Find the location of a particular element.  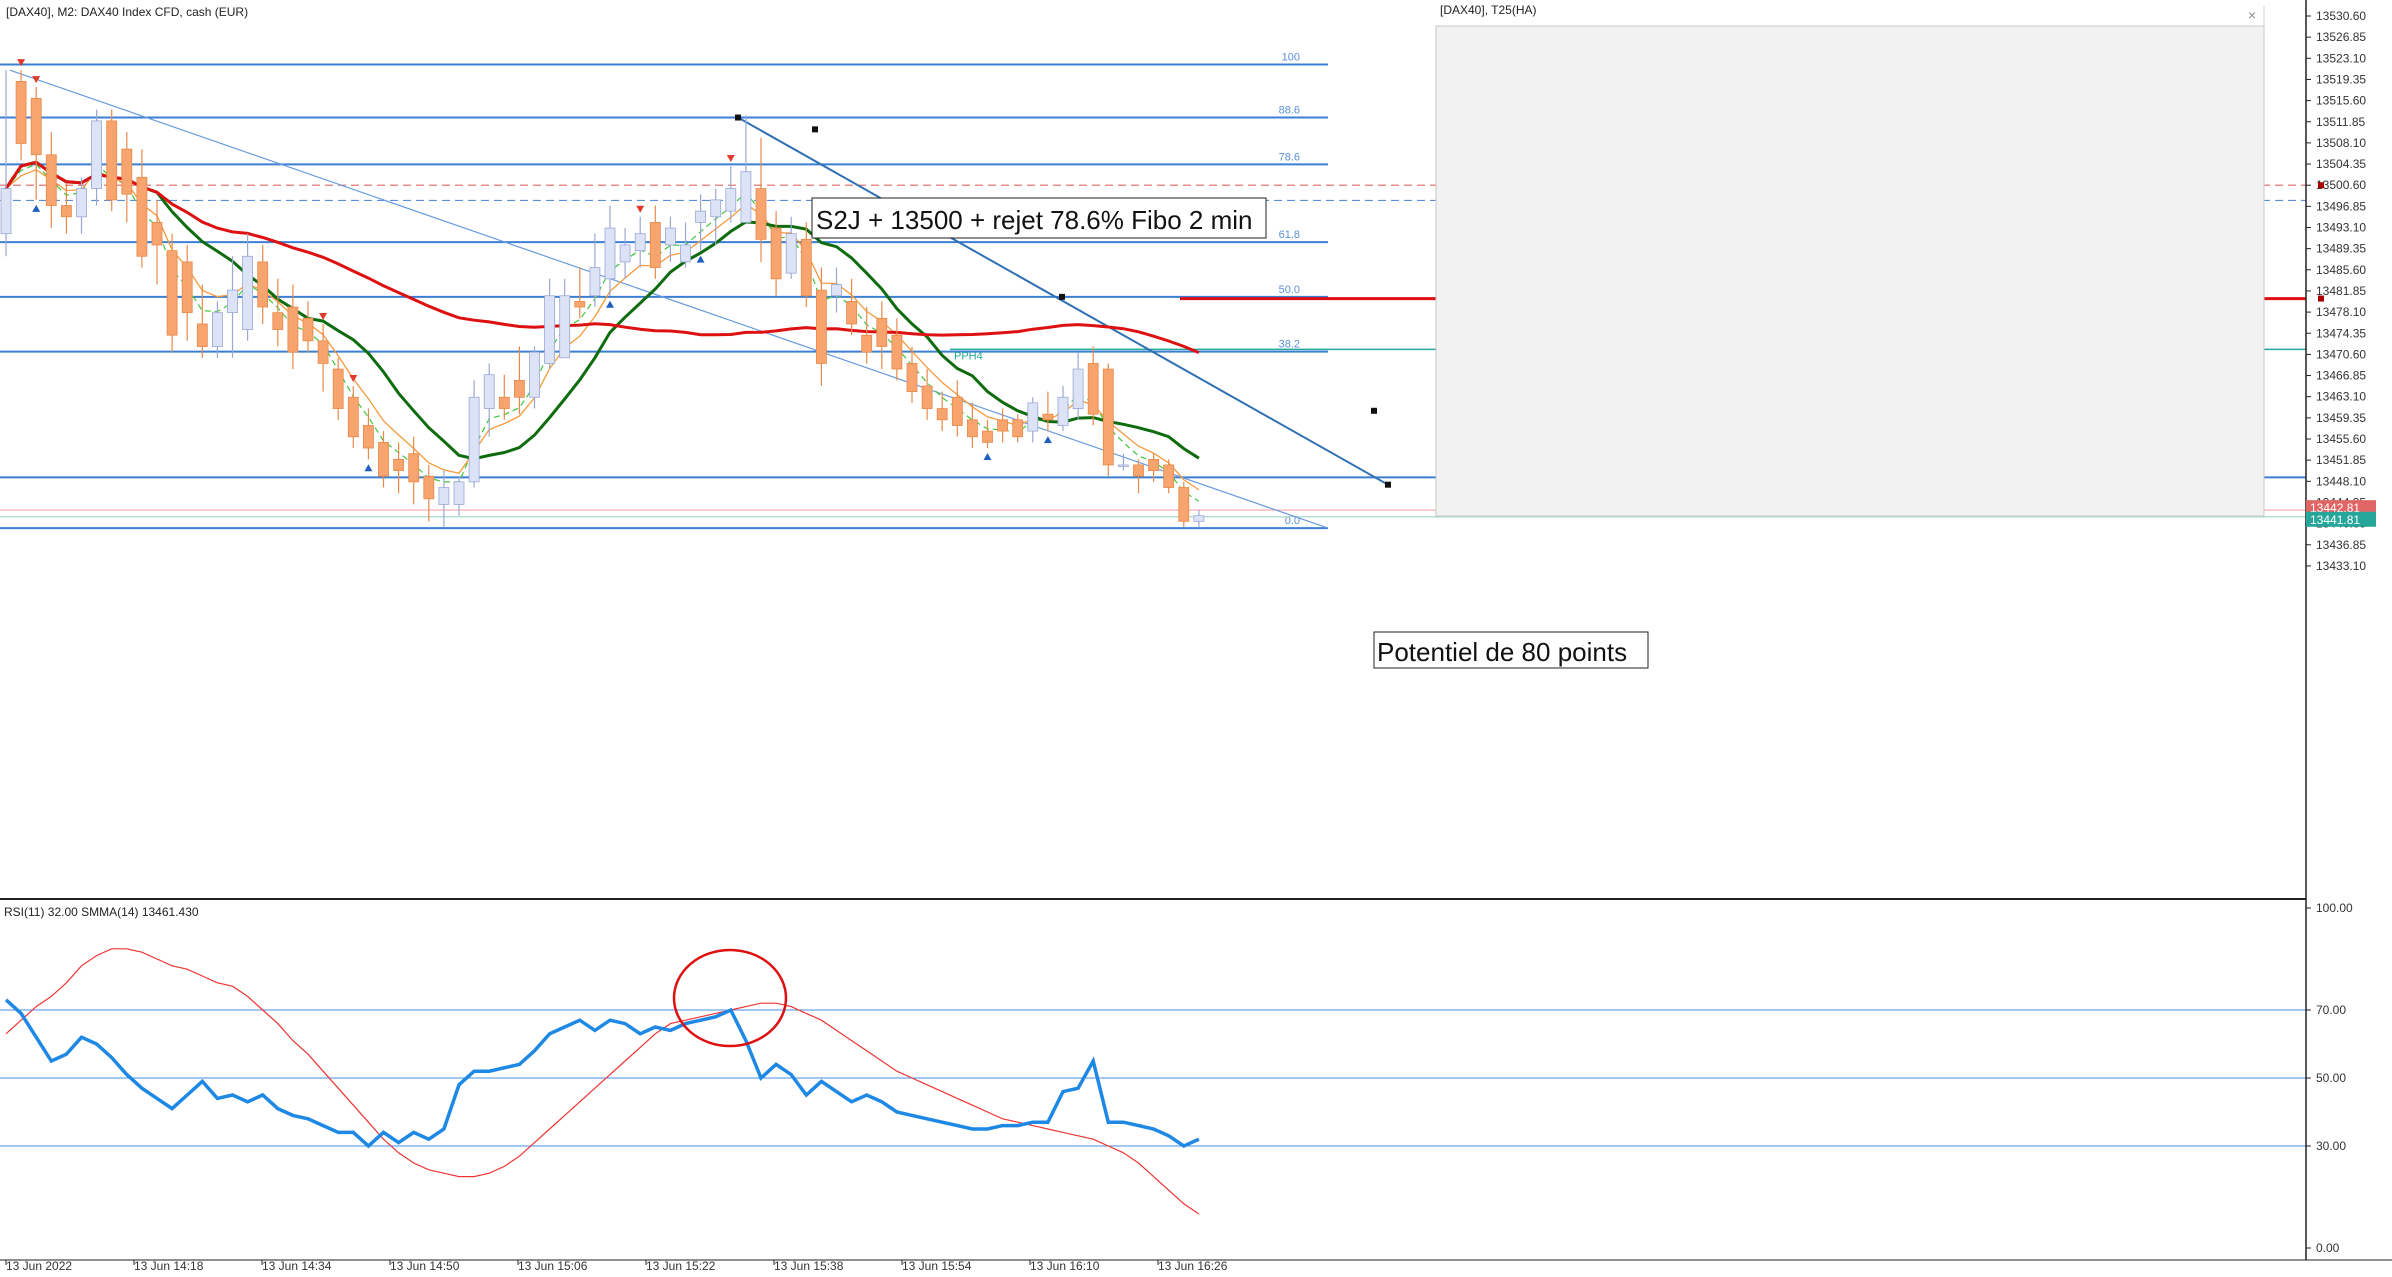

fib-level-label: 50.0 is located at coordinates (1289, 290).